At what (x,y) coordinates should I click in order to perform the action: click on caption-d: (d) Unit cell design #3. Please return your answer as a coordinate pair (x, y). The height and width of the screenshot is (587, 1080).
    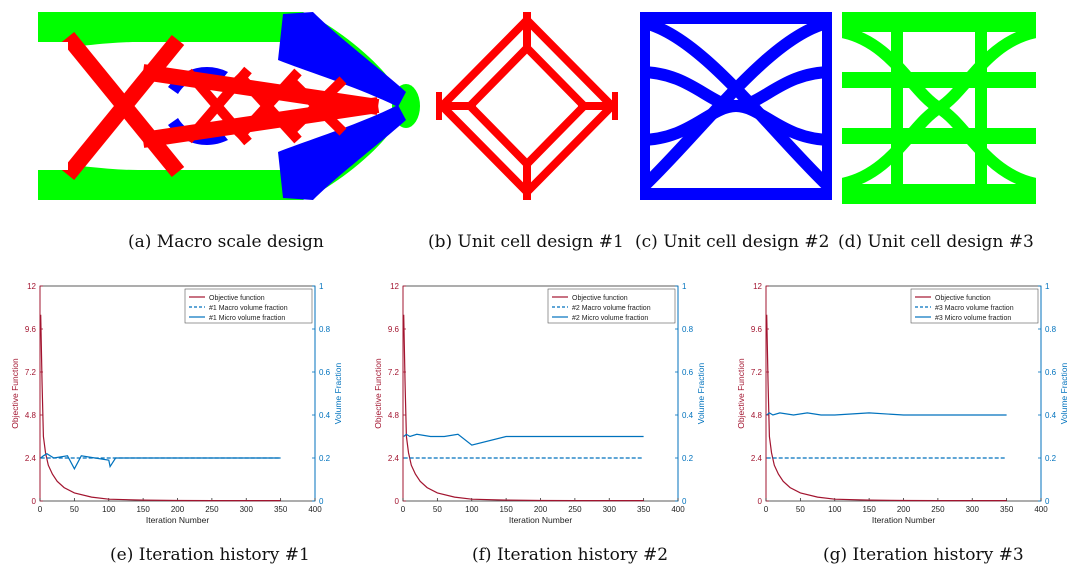
    Looking at the image, I should click on (936, 242).